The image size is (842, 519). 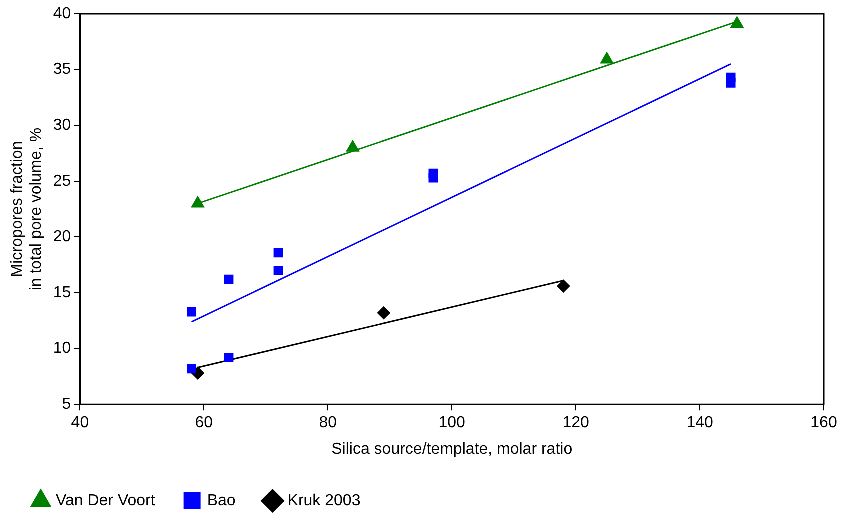 What do you see at coordinates (204, 423) in the screenshot?
I see `x-tick-label: 60` at bounding box center [204, 423].